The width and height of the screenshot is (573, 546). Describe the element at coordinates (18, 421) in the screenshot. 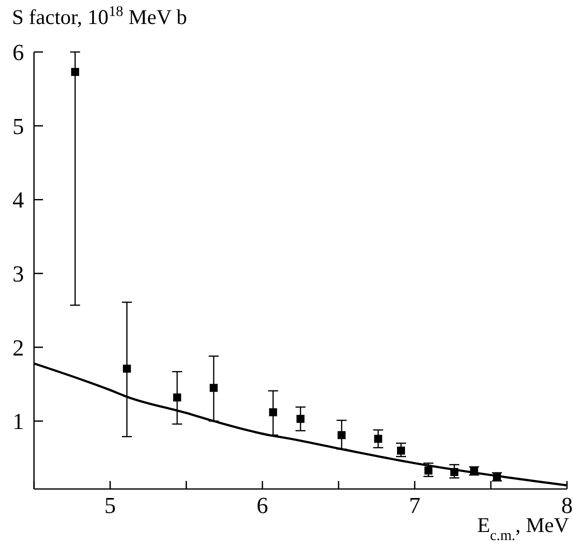

I see `y-tick-label: 1` at that location.